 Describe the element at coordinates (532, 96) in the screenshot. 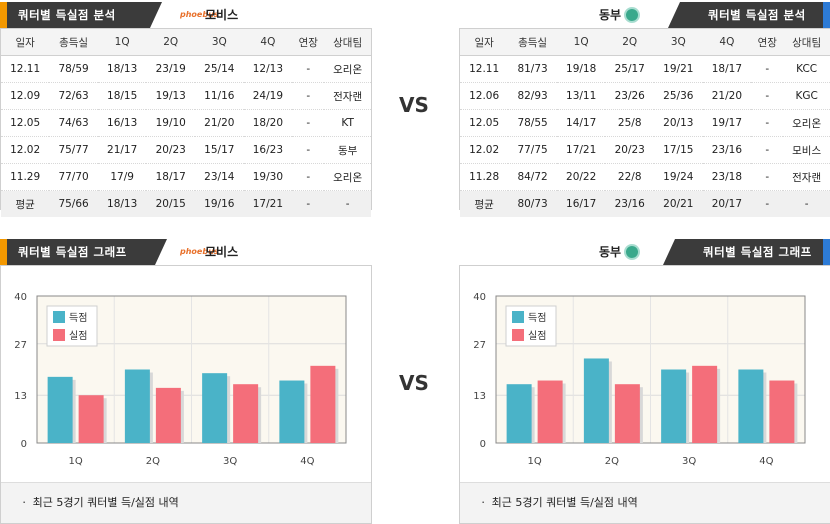

I see `table-cell: 82/93` at that location.